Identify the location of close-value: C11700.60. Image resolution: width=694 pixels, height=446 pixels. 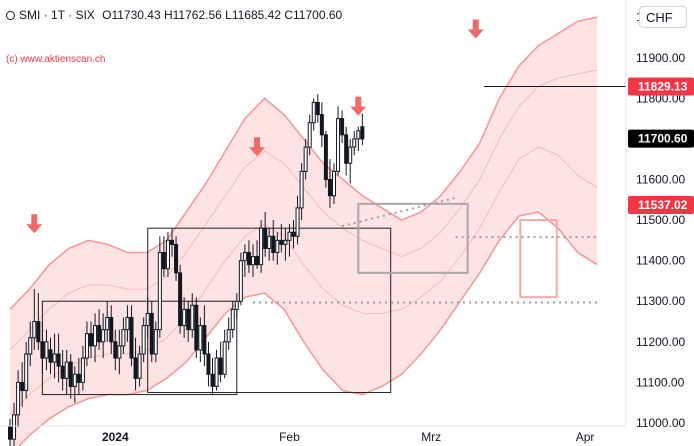
(313, 15).